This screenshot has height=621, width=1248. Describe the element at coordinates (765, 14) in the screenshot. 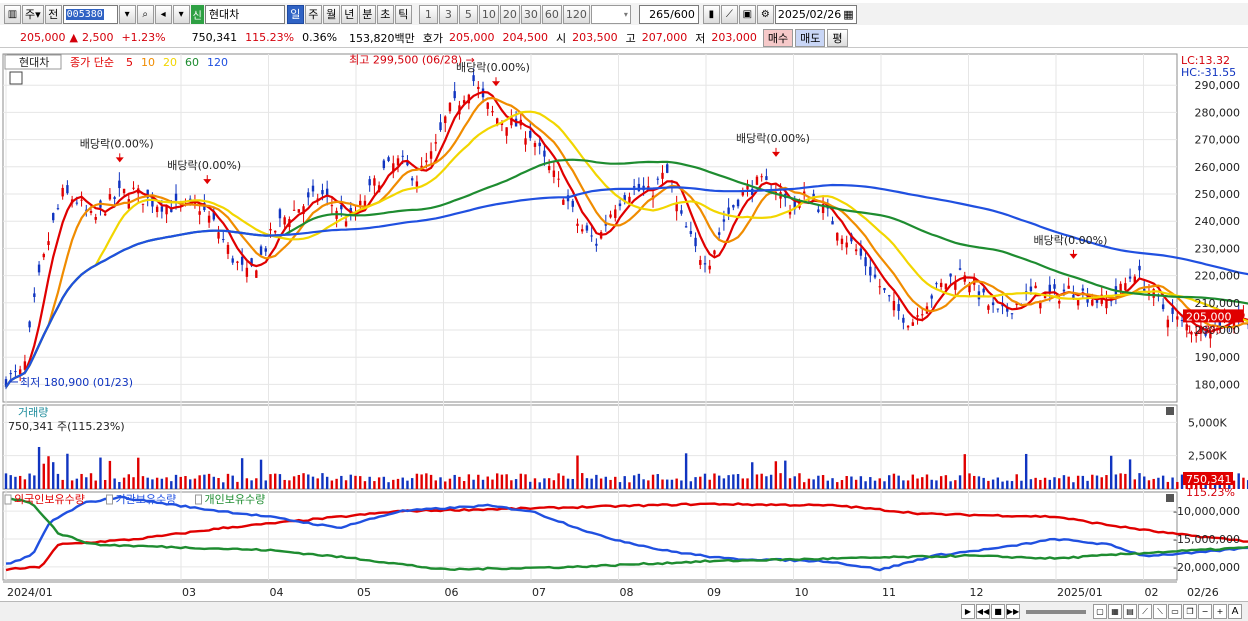

I see `gear-icon: ⚙` at that location.